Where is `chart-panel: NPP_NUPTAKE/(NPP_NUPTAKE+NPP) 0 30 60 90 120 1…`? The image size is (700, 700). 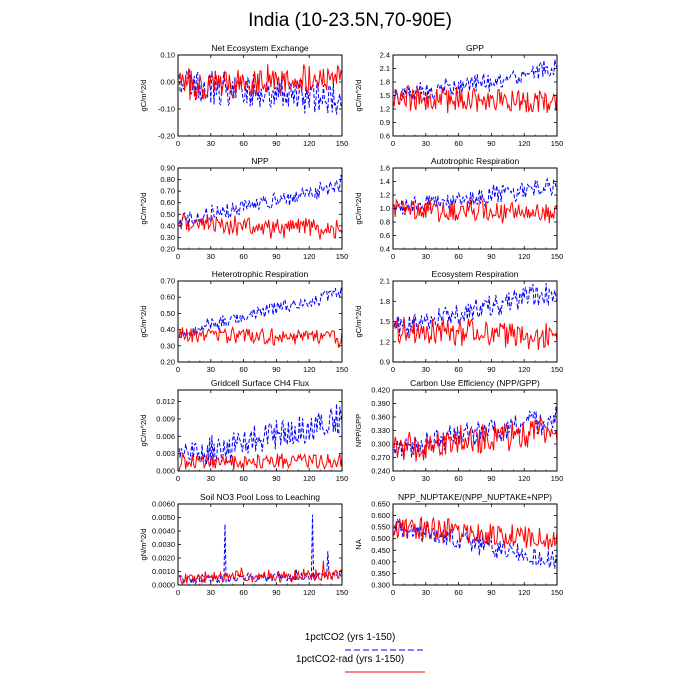
chart-panel: NPP_NUPTAKE/(NPP_NUPTAKE+NPP) 0 30 60 90 120 1… is located at coordinates (458, 544).